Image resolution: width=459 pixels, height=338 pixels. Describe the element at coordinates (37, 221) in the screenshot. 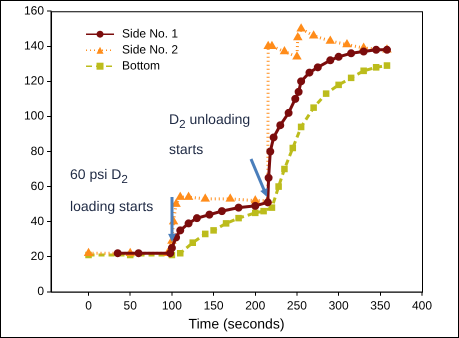

I see `y-tick-label: 40` at that location.